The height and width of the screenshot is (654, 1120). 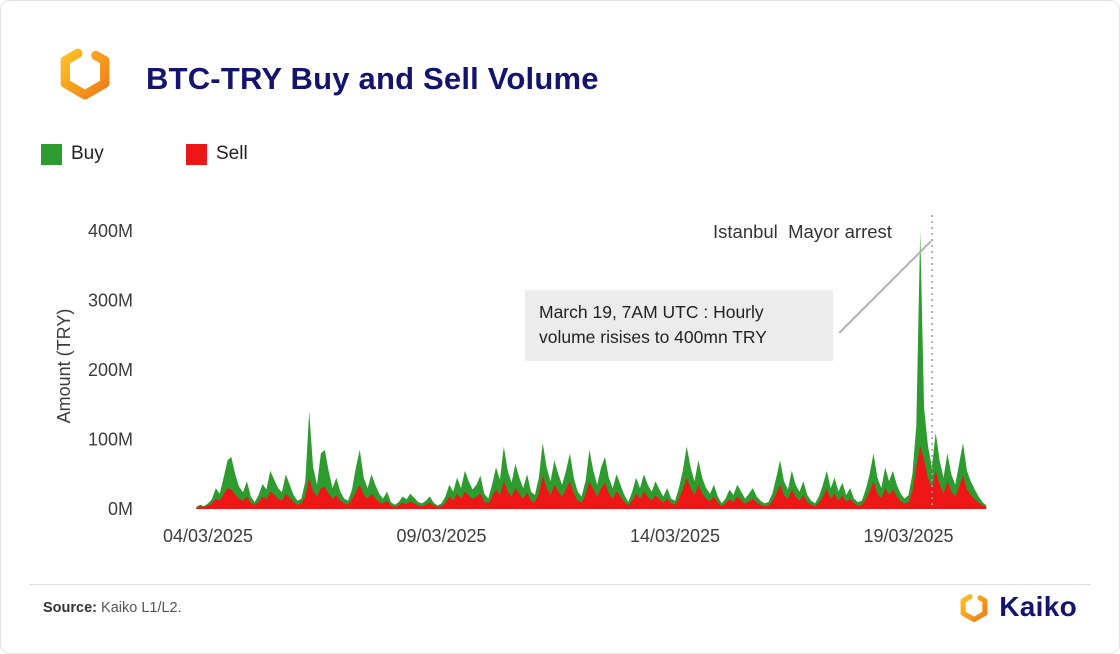 I want to click on svg-text: 300M, so click(x=110, y=301).